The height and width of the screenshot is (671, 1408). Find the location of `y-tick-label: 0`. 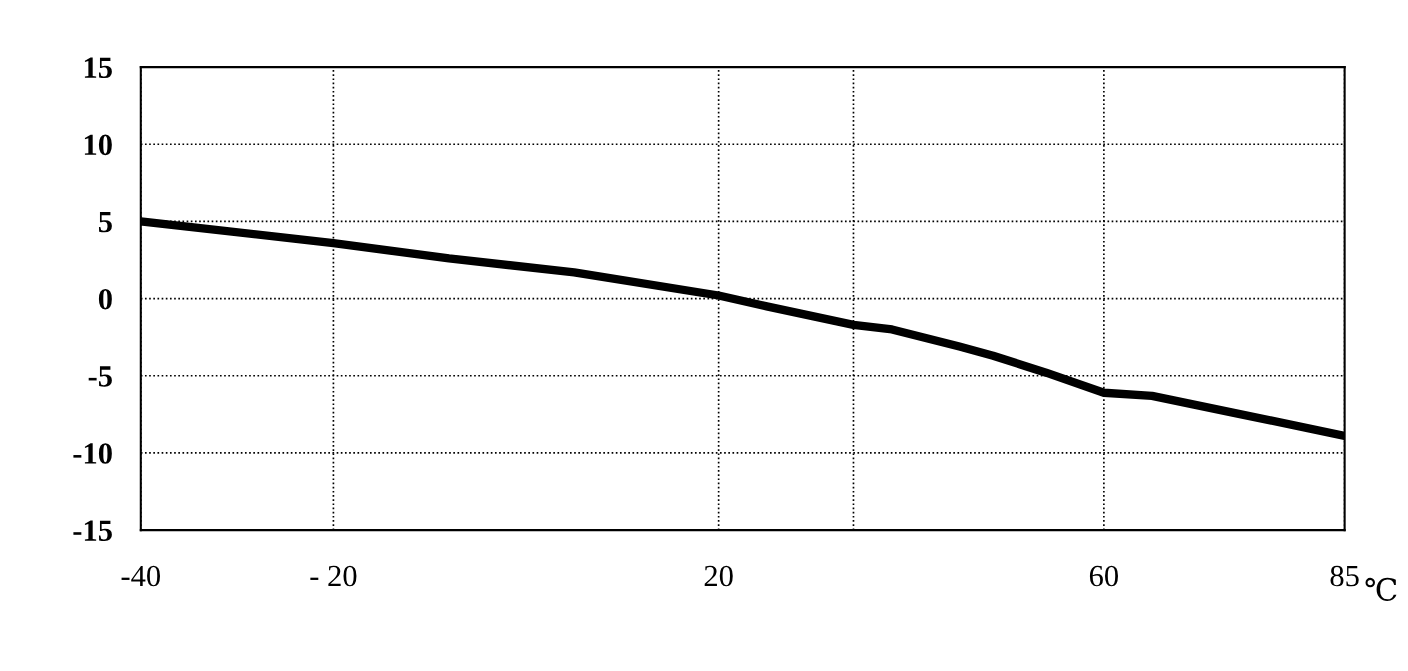

y-tick-label: 0 is located at coordinates (105, 299).